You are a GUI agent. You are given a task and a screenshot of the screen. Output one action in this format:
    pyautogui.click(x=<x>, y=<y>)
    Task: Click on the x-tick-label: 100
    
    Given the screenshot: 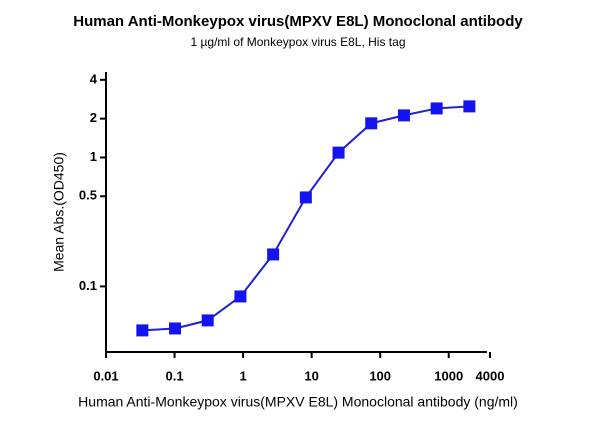 What is the action you would take?
    pyautogui.click(x=380, y=375)
    